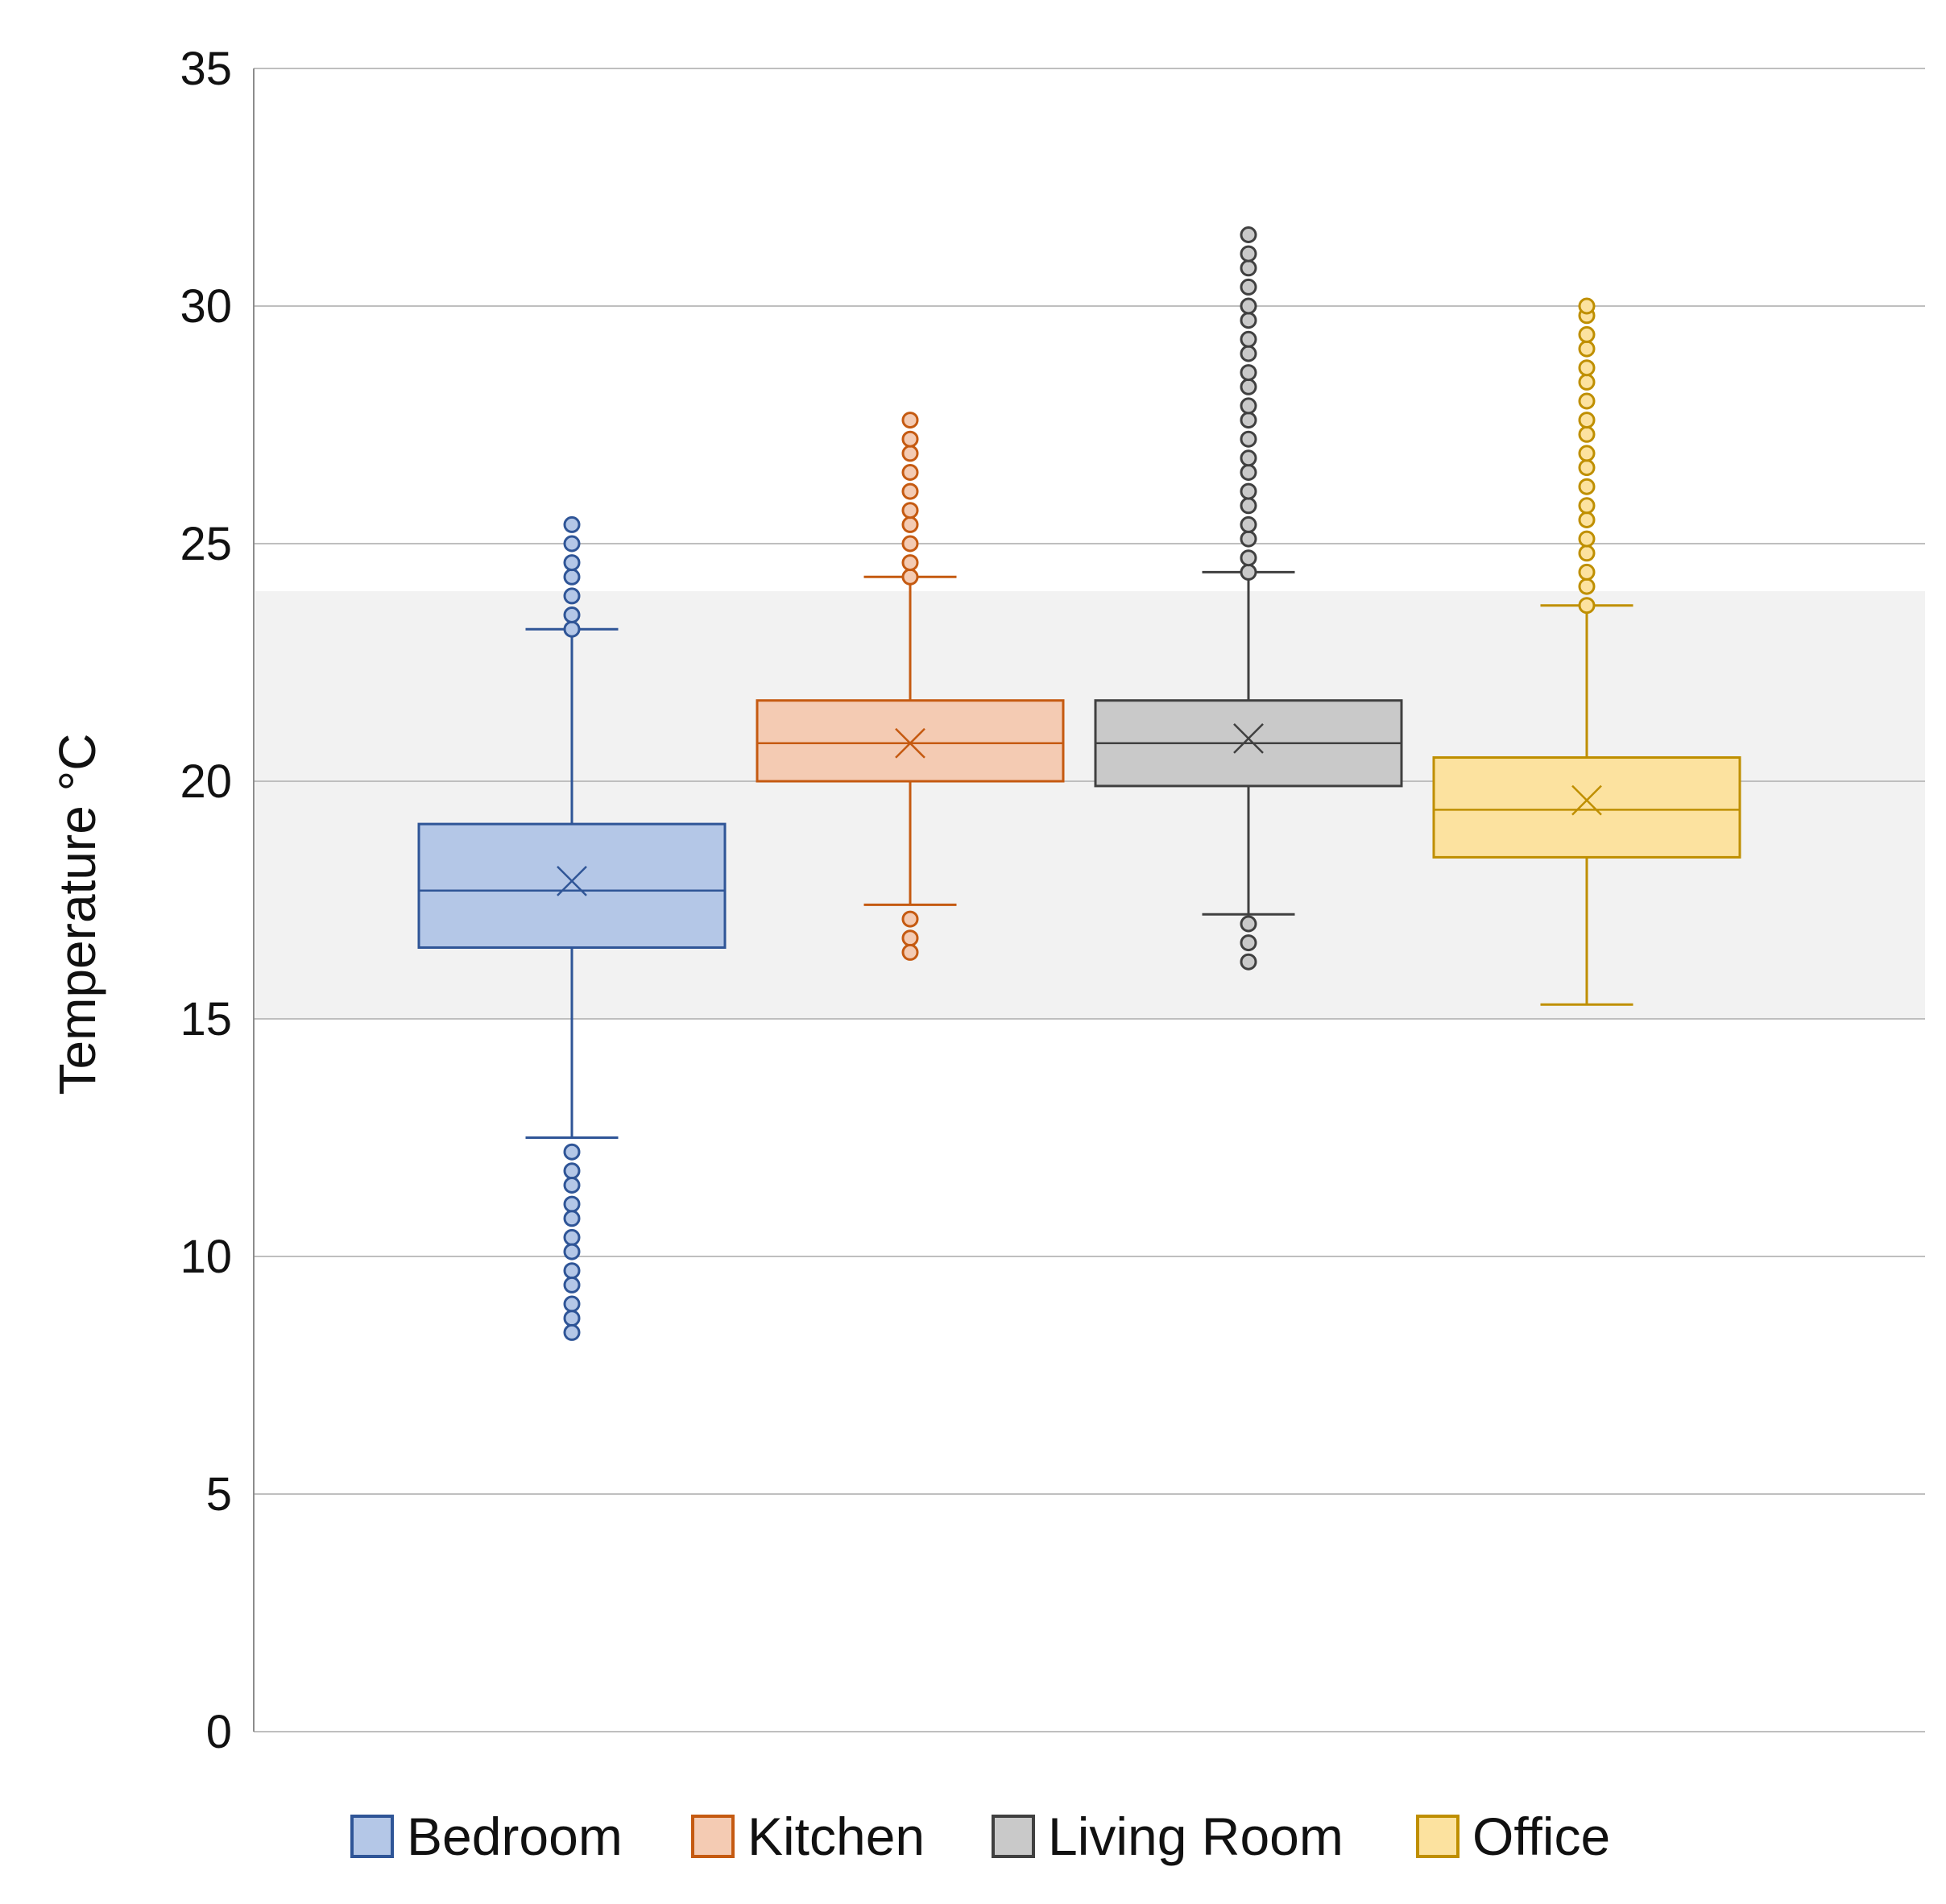  I want to click on y-tick-label: 0, so click(219, 1732).